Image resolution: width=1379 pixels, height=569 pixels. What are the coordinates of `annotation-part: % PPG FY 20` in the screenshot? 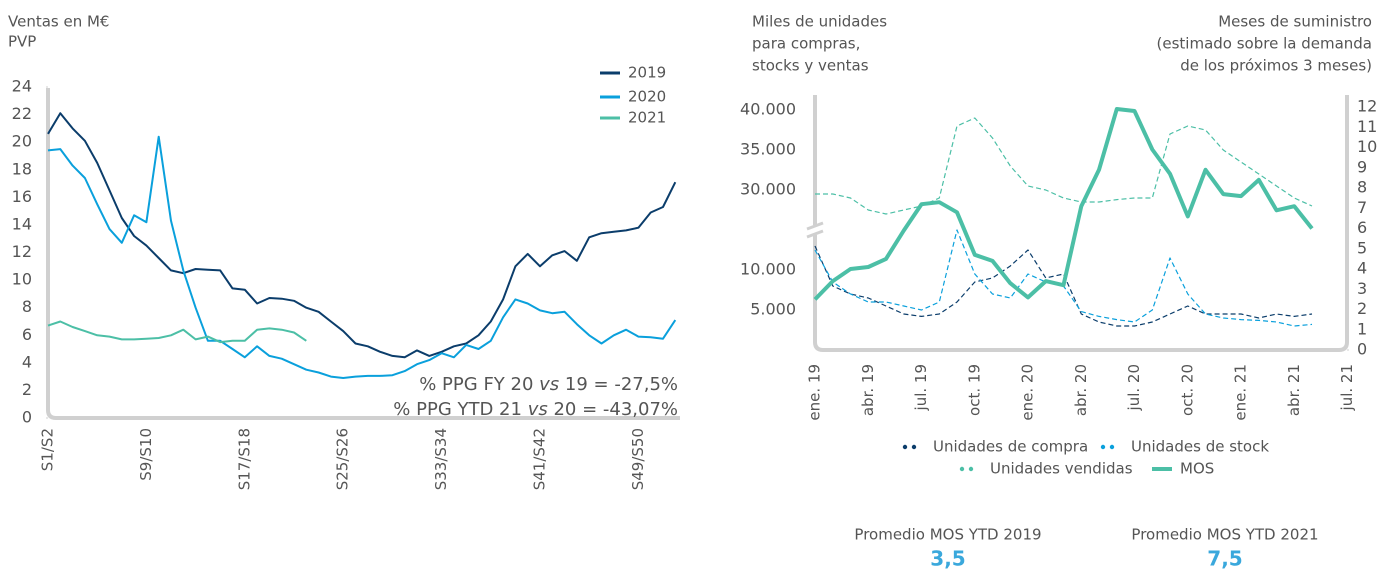 It's located at (479, 384).